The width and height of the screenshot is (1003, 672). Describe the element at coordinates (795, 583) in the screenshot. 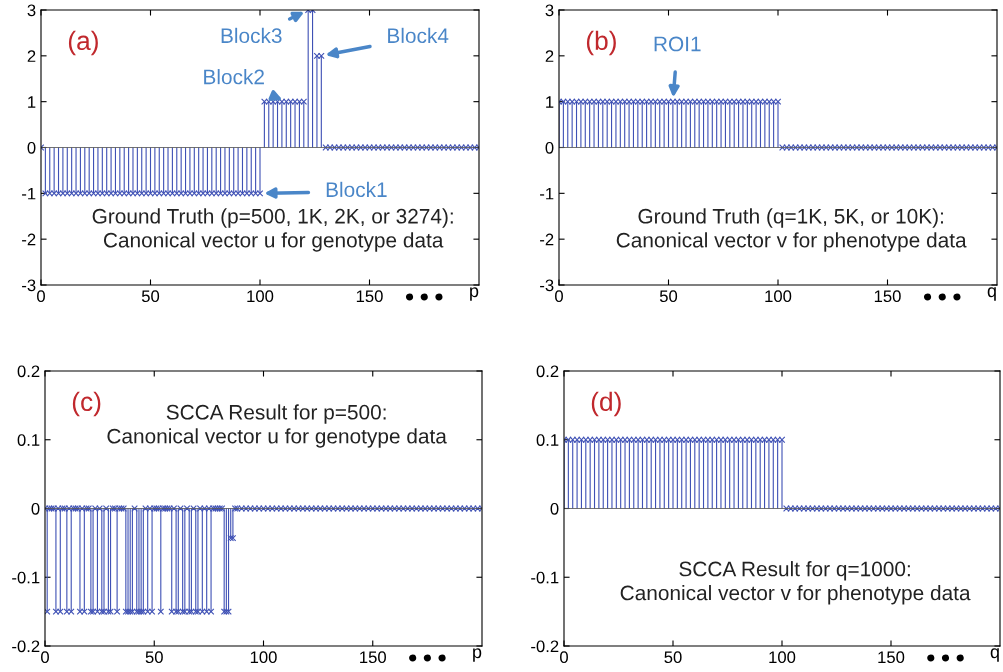

I see `annotation: SCCA Result for q=1000: Canonical vector v for phenotype data` at that location.